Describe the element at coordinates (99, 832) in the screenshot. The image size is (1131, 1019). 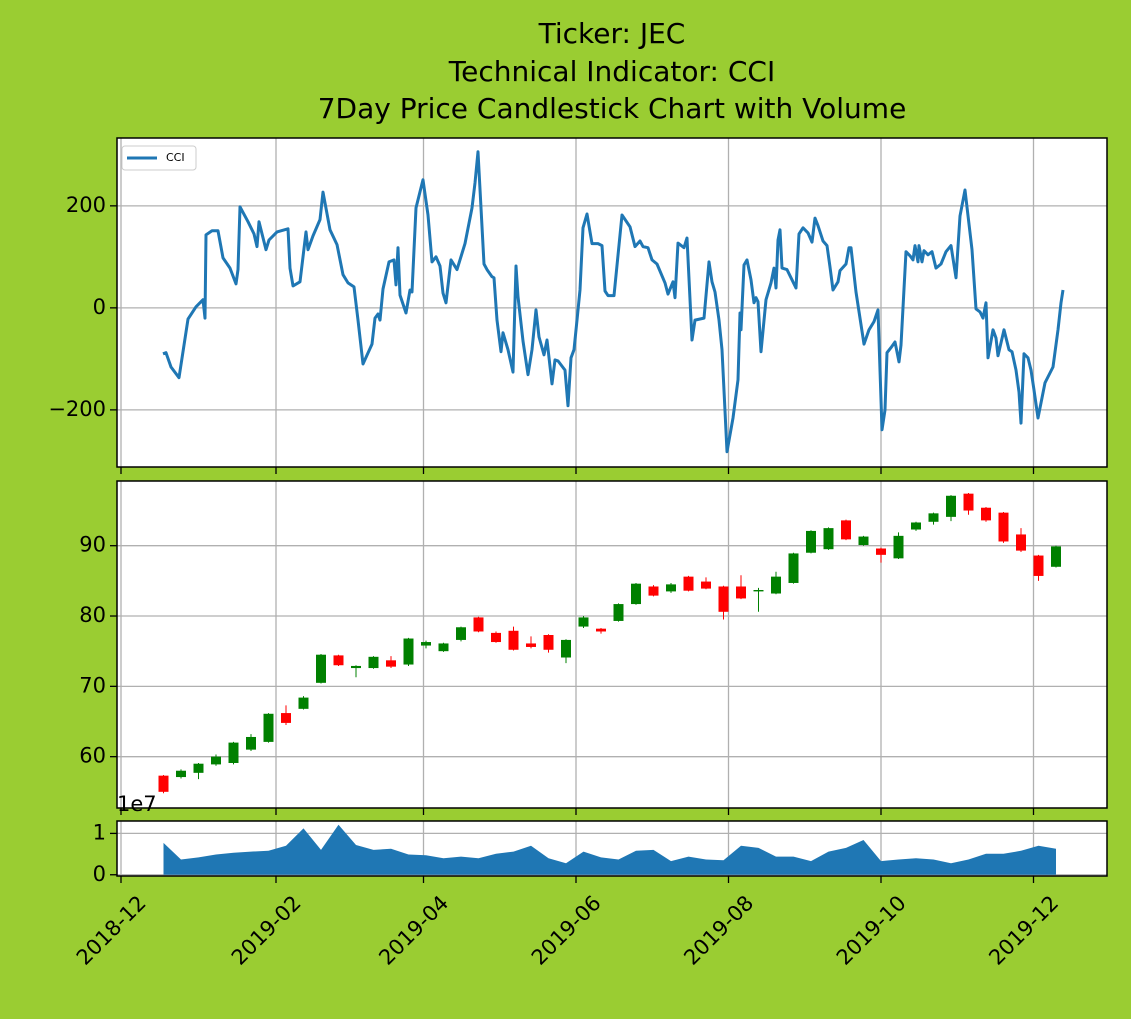
I see `y-tick-label: 1` at that location.